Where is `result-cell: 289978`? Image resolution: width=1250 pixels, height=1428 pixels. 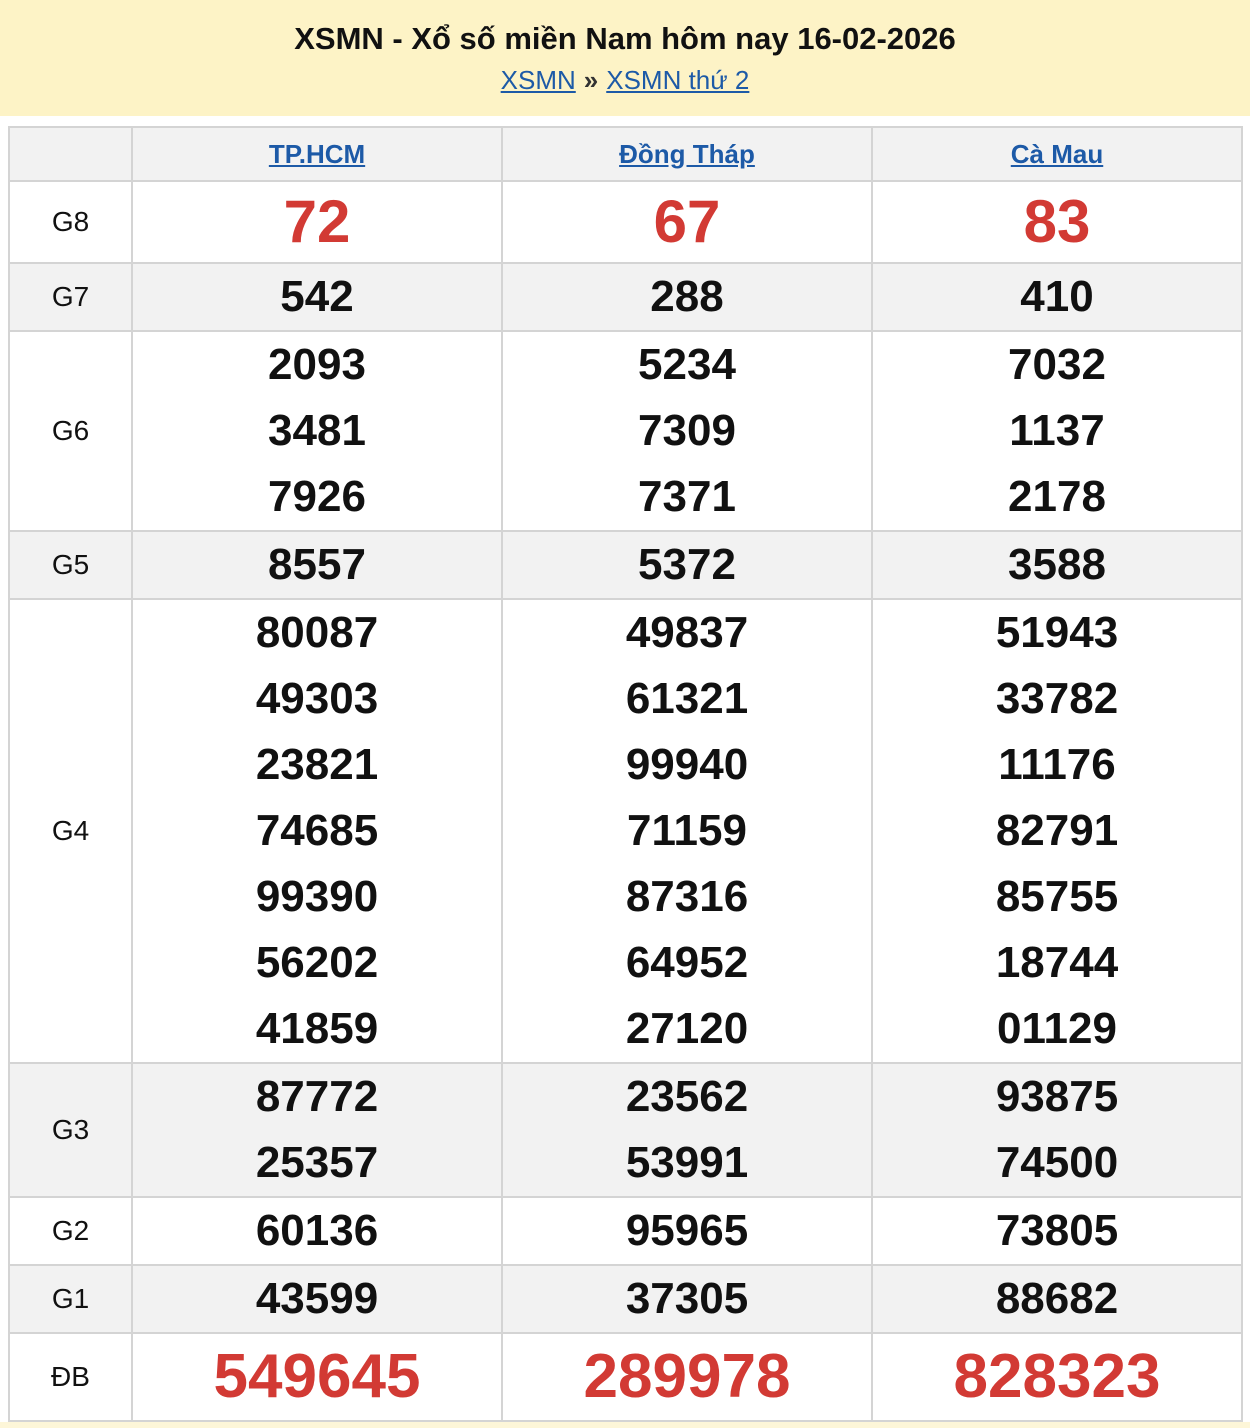
result-cell: 289978 is located at coordinates (687, 1377).